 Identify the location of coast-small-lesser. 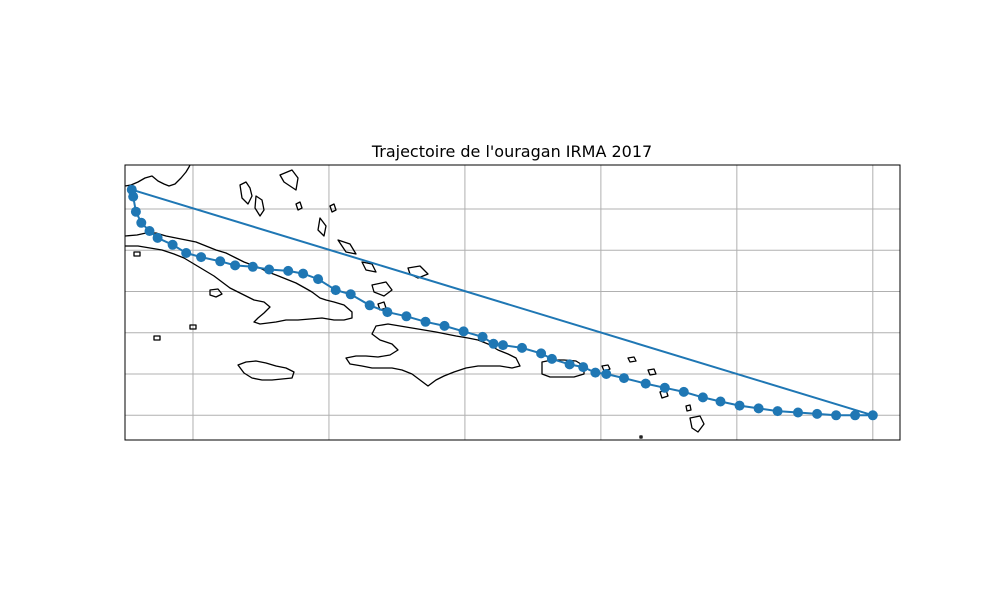
(641, 437).